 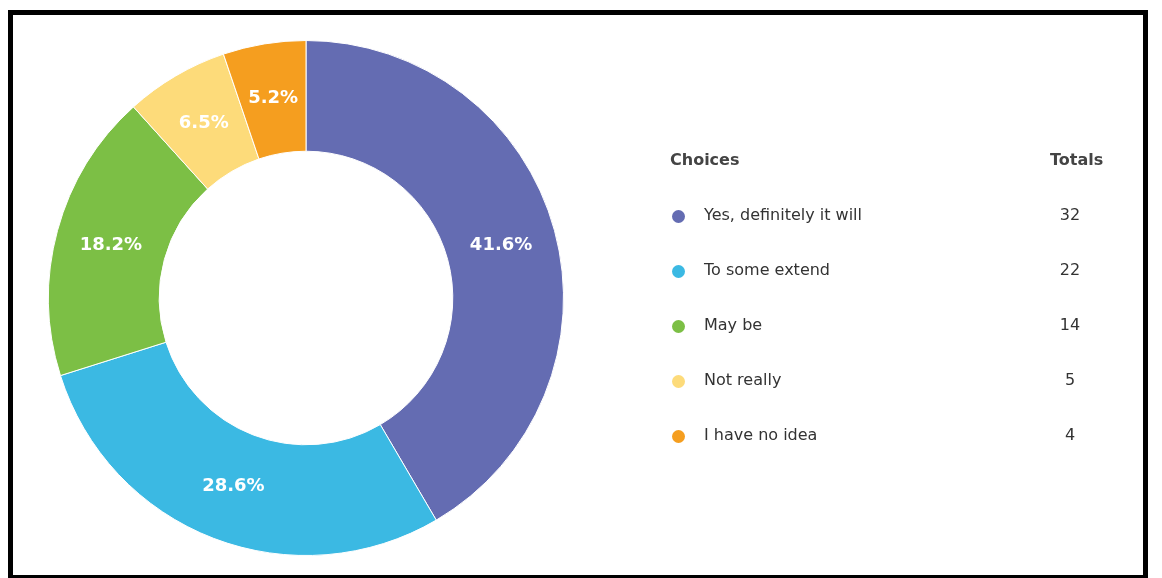 I want to click on text: 32, so click(x=1070, y=214).